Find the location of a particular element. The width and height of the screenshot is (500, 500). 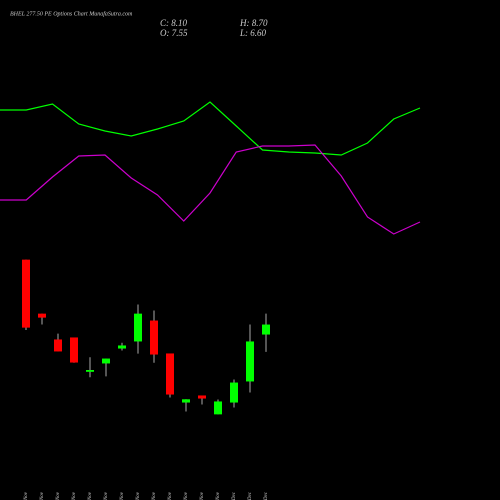

x-tick-label: 29 Nov is located at coordinates (218, 495).